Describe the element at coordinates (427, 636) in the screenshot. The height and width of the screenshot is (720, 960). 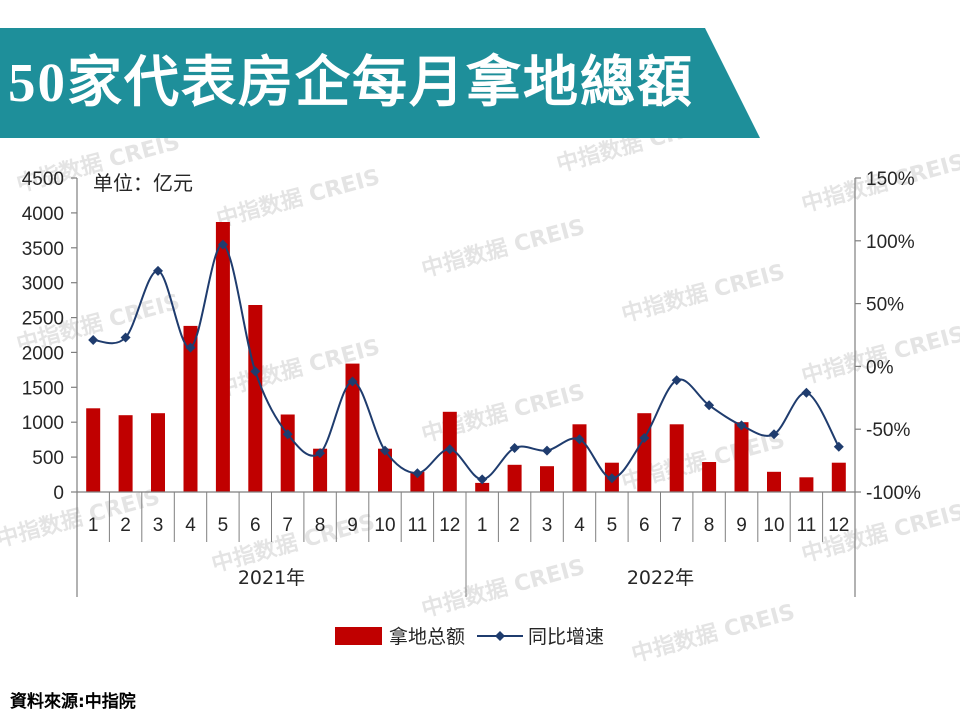
I see `legend-bar-label: 拿地总额` at that location.